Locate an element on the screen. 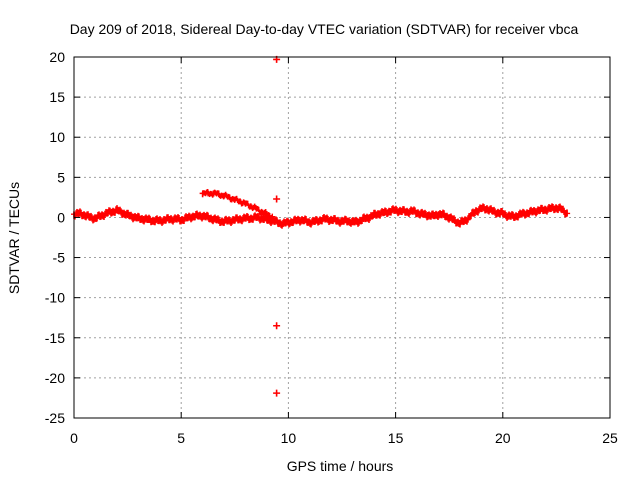  x-tick-label: 15 is located at coordinates (396, 438).